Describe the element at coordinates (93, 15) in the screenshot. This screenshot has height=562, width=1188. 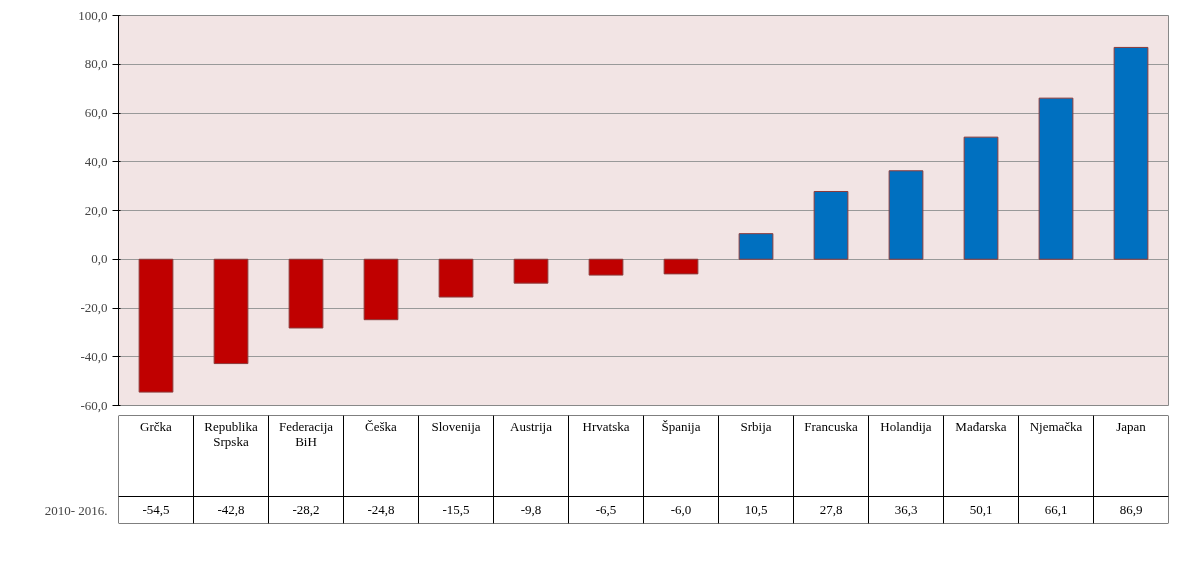
I see `y-tick-label: 100,0` at that location.